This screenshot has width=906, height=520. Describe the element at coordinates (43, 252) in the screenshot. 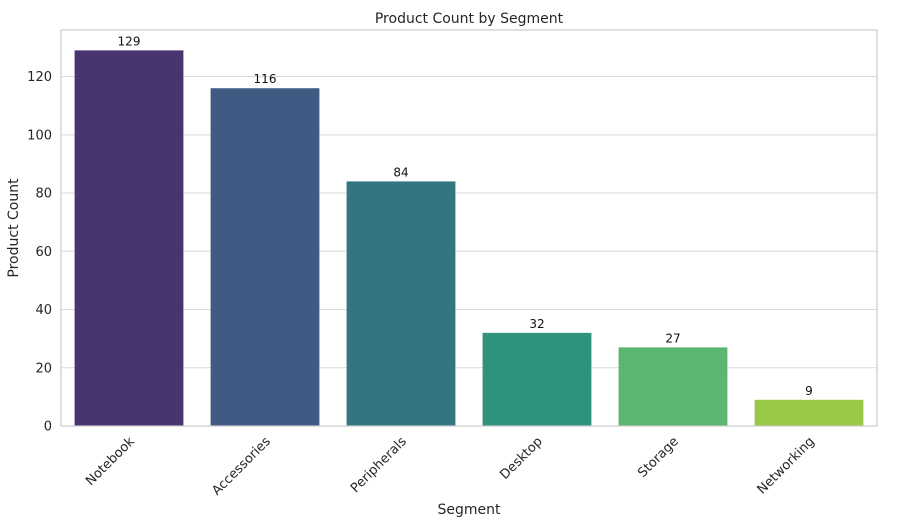

I see `y-tick-label: 60` at that location.